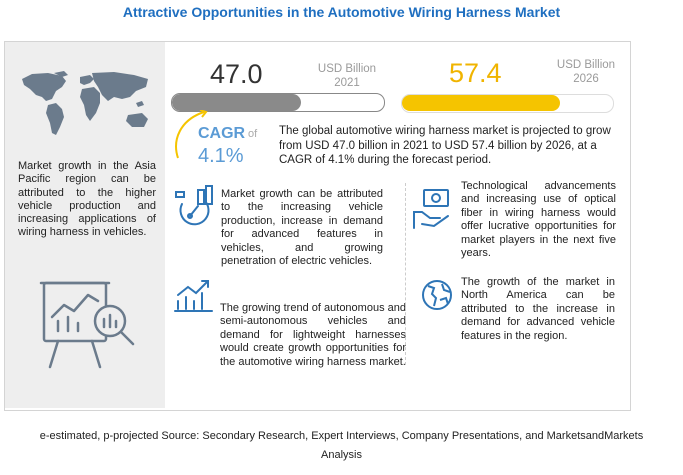 The image size is (683, 475). I want to click on gauge-chart-icon, so click(194, 205).